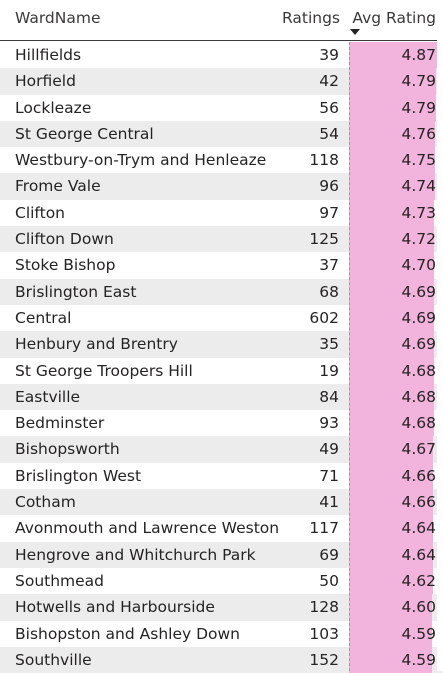  What do you see at coordinates (324, 239) in the screenshot?
I see `ratings-cell: 125` at bounding box center [324, 239].